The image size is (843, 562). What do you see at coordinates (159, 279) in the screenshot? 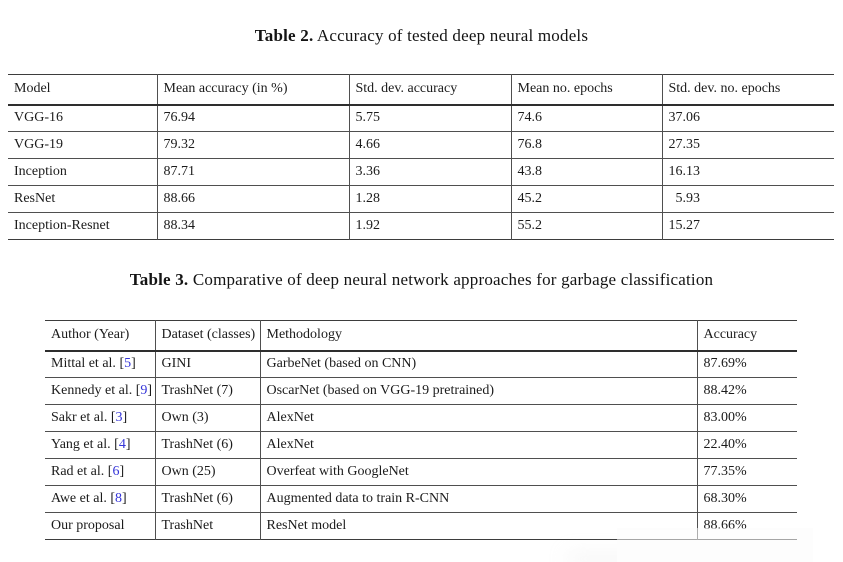
I see `table3-caption-label: Table 3.` at bounding box center [159, 279].